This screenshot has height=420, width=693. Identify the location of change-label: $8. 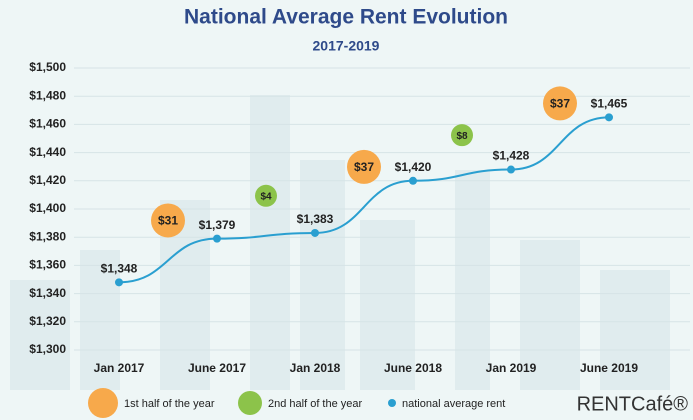
(462, 136).